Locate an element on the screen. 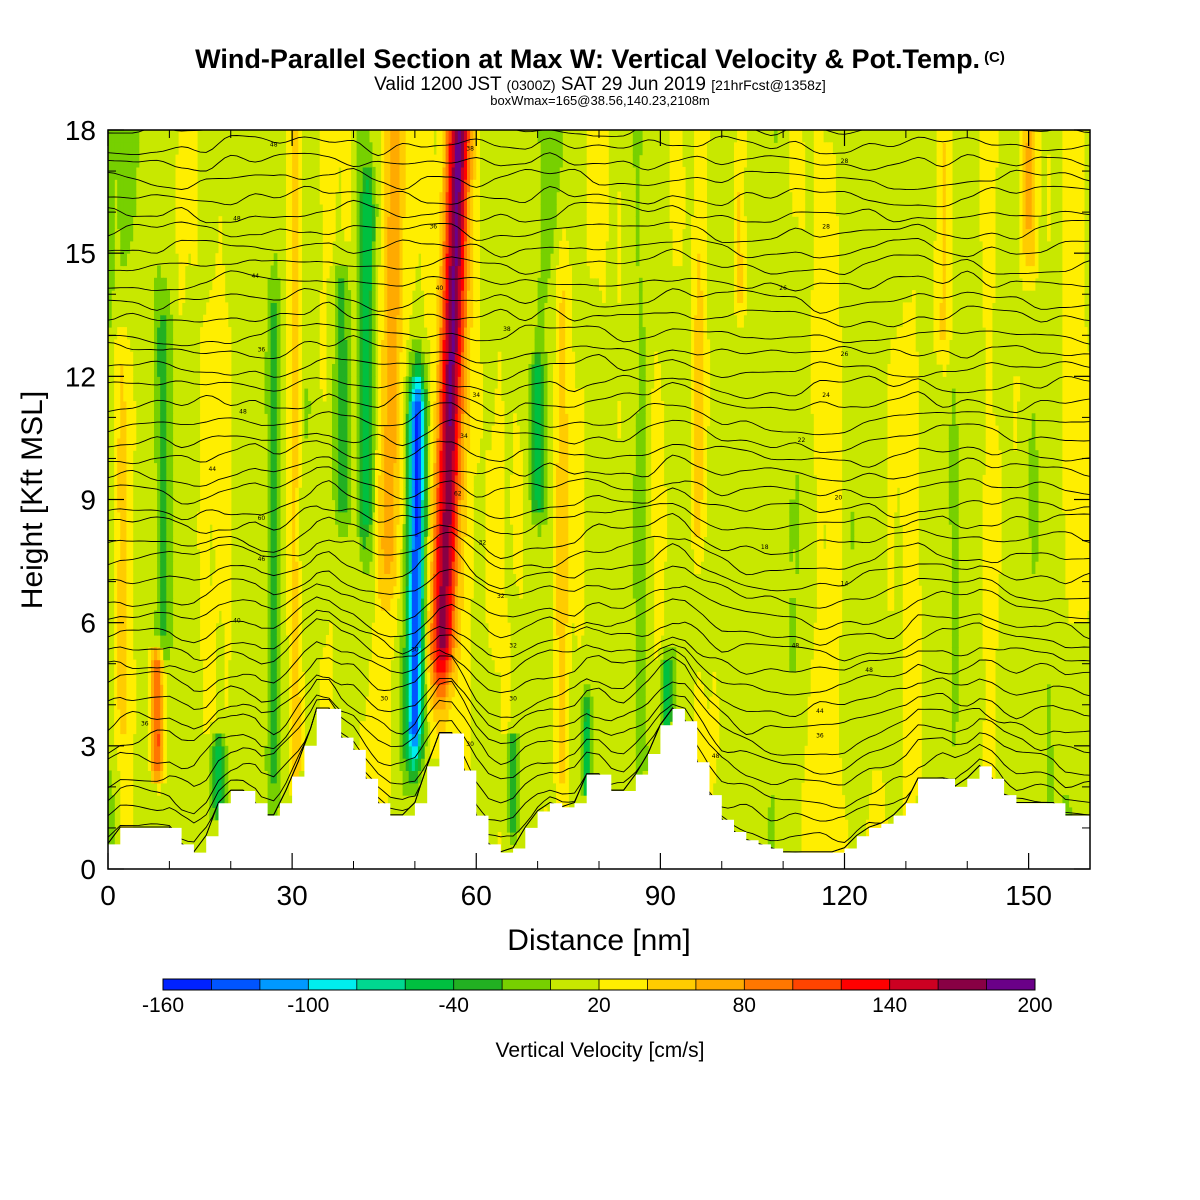  colorbar-label: 140 is located at coordinates (889, 1005).